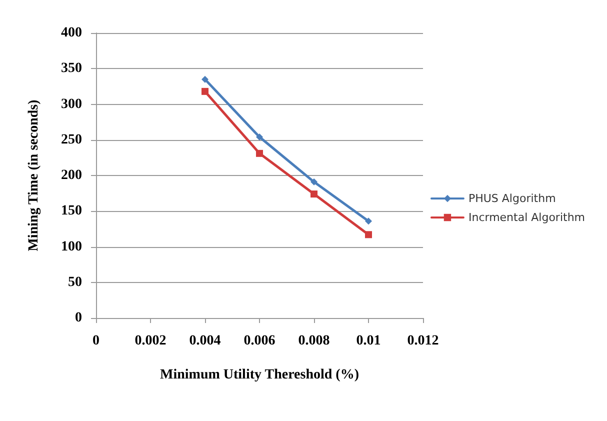  I want to click on y-tick-label: 300, so click(71, 104).